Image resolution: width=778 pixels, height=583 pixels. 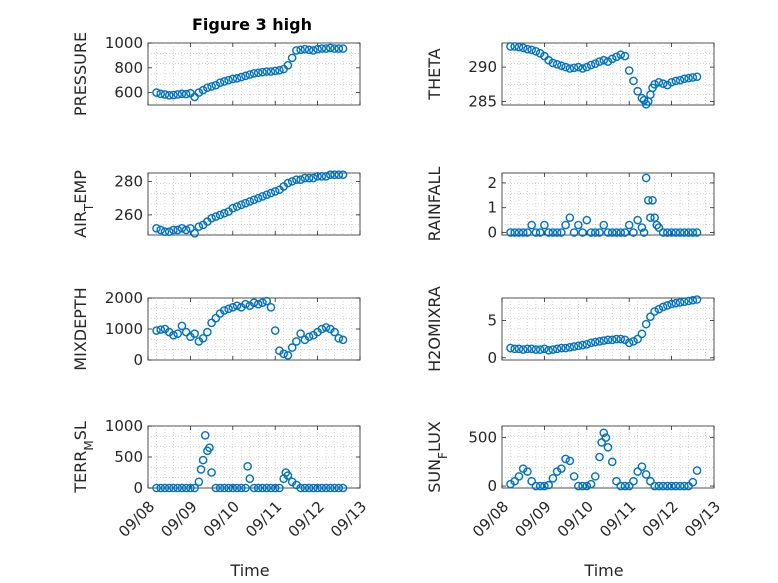 I want to click on x-tick-label: 09/09, so click(x=532, y=519).